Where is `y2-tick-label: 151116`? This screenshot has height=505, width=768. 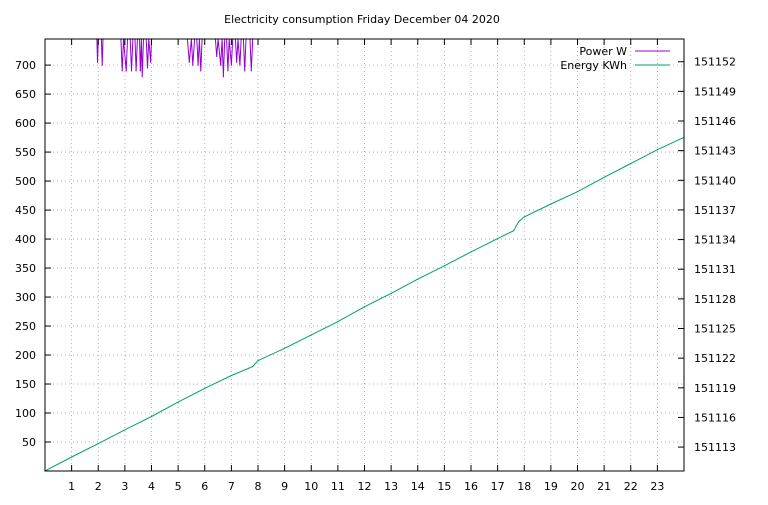
y2-tick-label: 151116 is located at coordinates (715, 417).